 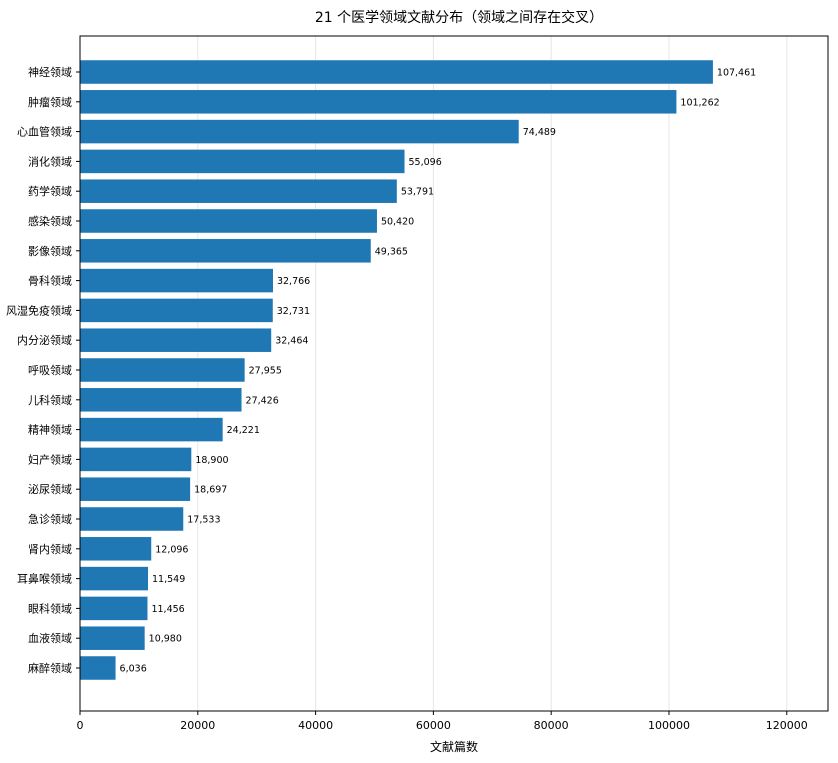 What do you see at coordinates (50, 102) in the screenshot?
I see `category-label: 肿瘤领域` at bounding box center [50, 102].